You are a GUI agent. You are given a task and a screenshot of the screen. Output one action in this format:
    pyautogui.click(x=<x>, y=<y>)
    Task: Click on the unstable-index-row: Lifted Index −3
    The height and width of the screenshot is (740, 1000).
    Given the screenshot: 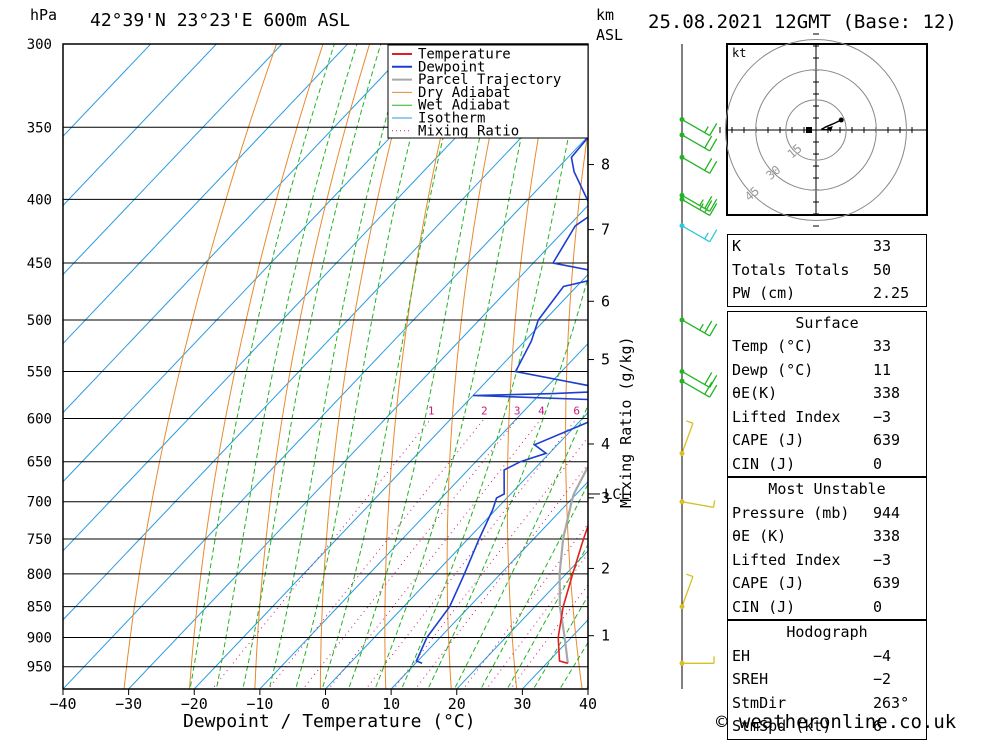 What is the action you would take?
    pyautogui.click(x=827, y=561)
    